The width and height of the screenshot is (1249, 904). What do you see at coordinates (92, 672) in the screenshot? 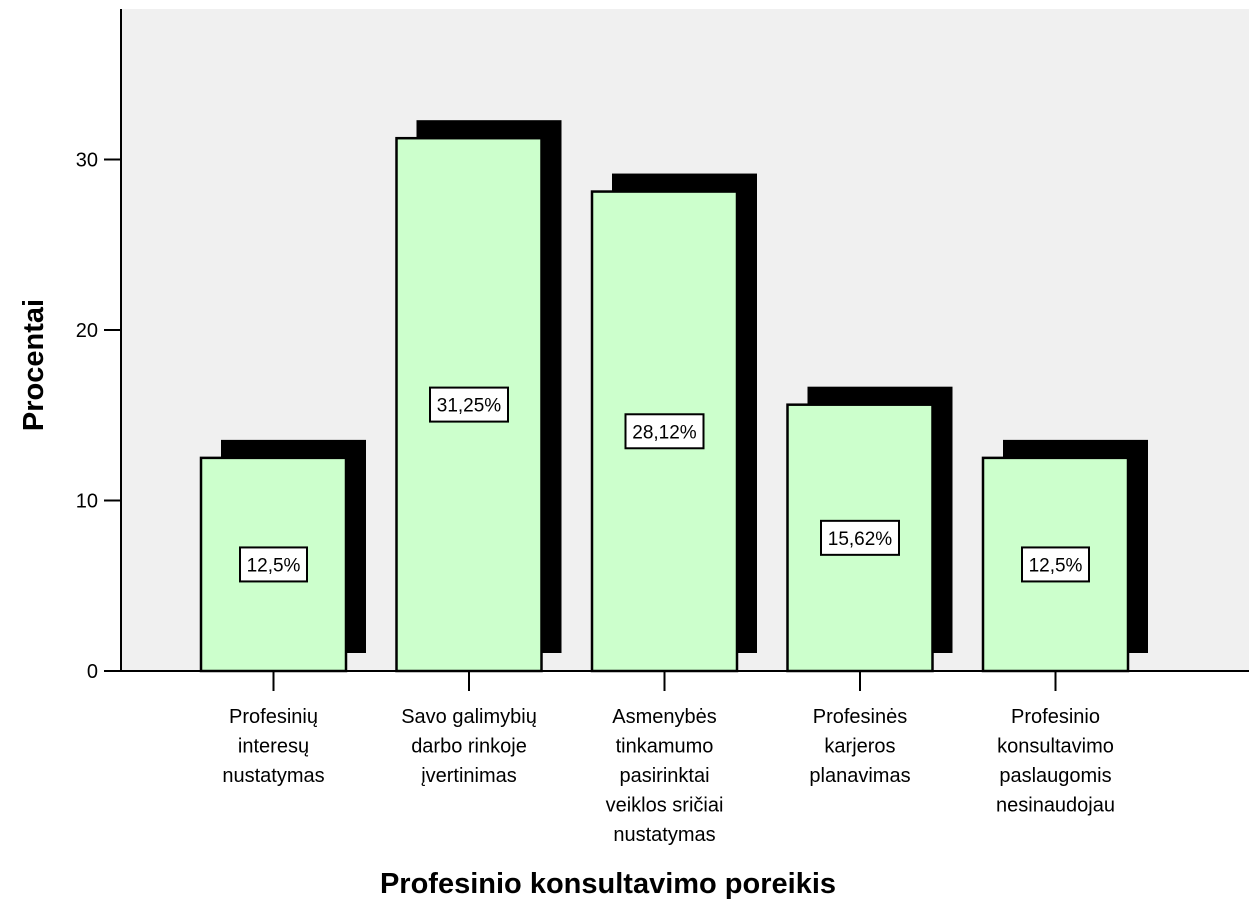
I see `y-tick-label: 0` at bounding box center [92, 672].